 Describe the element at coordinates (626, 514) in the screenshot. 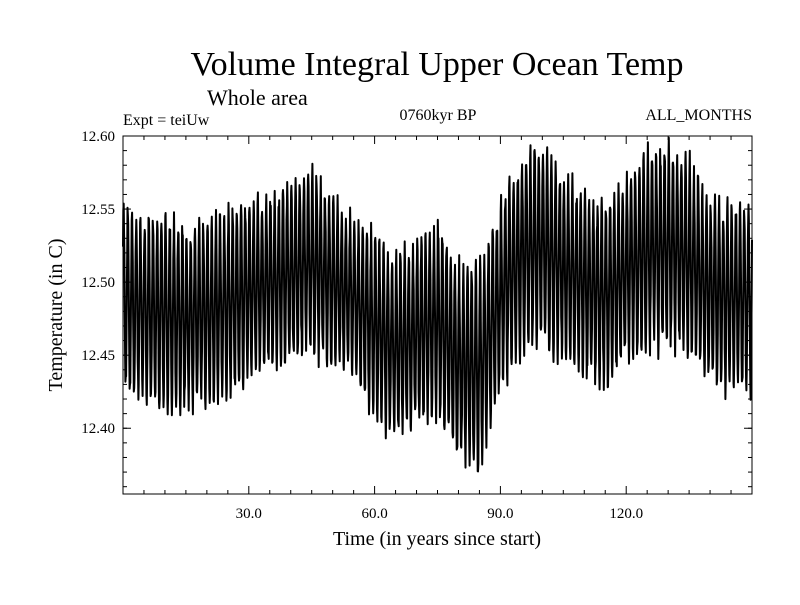

I see `x-tick-label: 120.0` at that location.